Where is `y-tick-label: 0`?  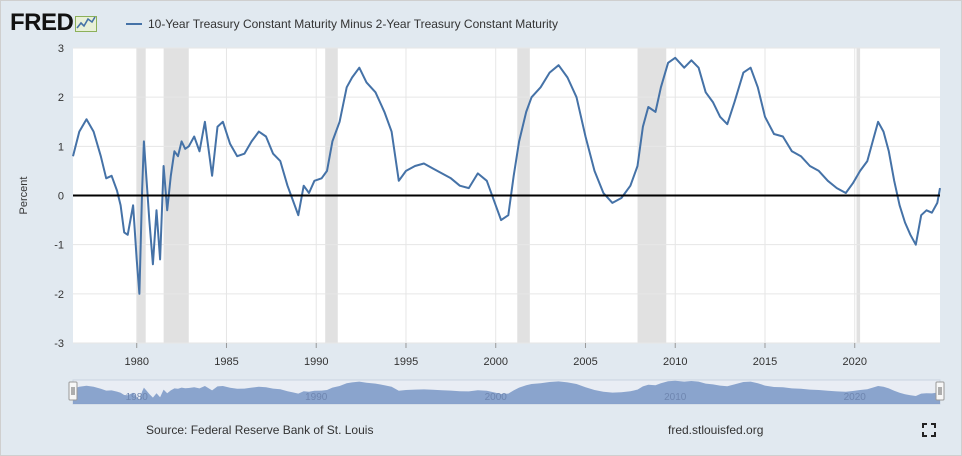 y-tick-label: 0 is located at coordinates (61, 197).